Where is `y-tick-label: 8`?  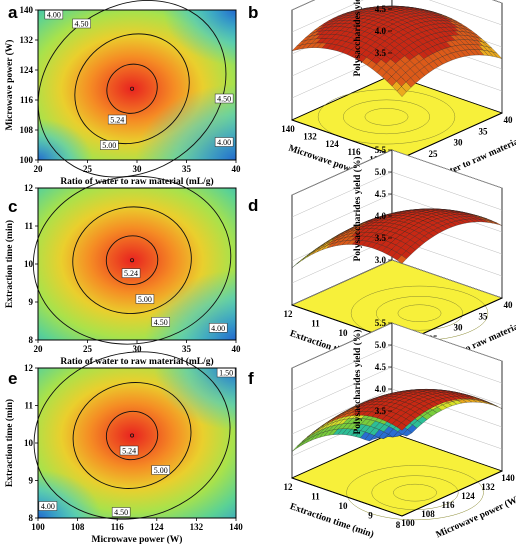
y-tick-label: 8 is located at coordinates (31, 518).